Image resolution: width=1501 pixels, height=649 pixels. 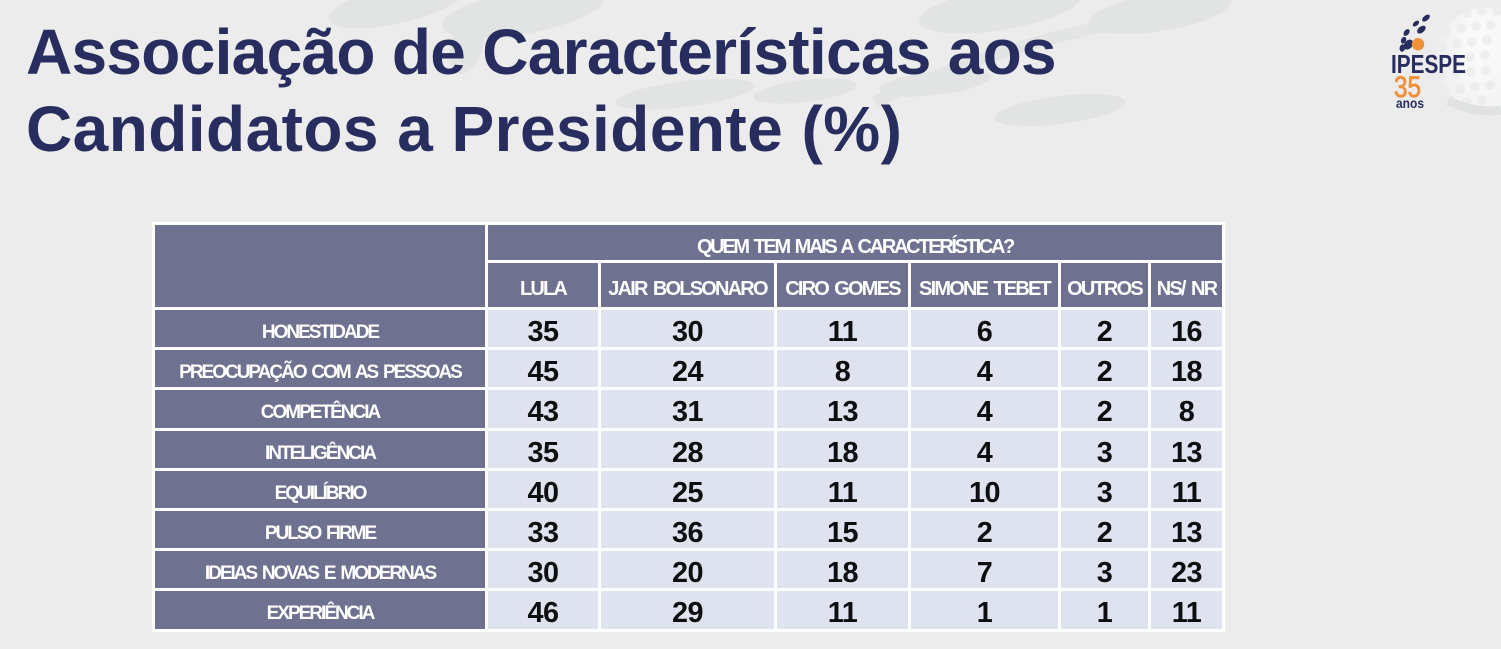 What do you see at coordinates (1407, 87) in the screenshot?
I see `svg-text: 35` at bounding box center [1407, 87].